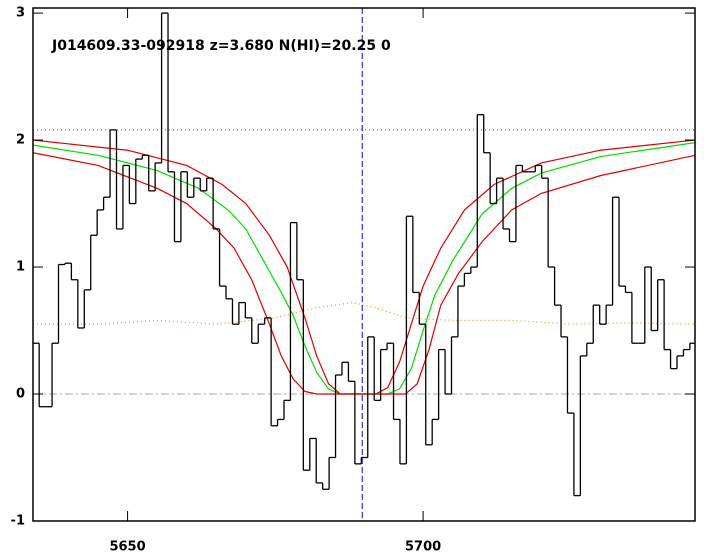  I want to click on y-tick-label: 1, so click(20, 267).